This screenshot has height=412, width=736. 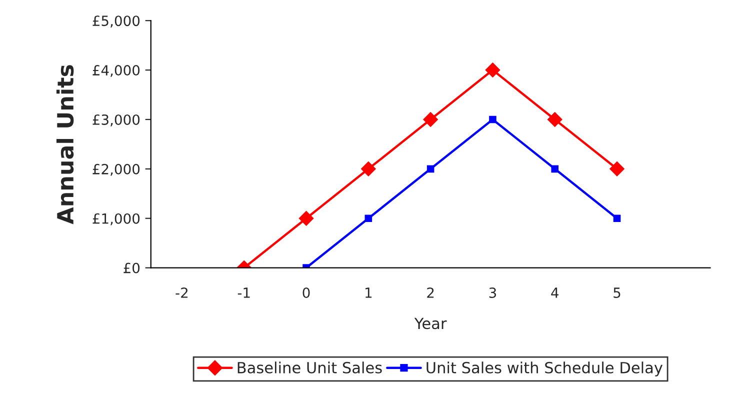 I want to click on y-tick-label: £3,000, so click(x=116, y=120).